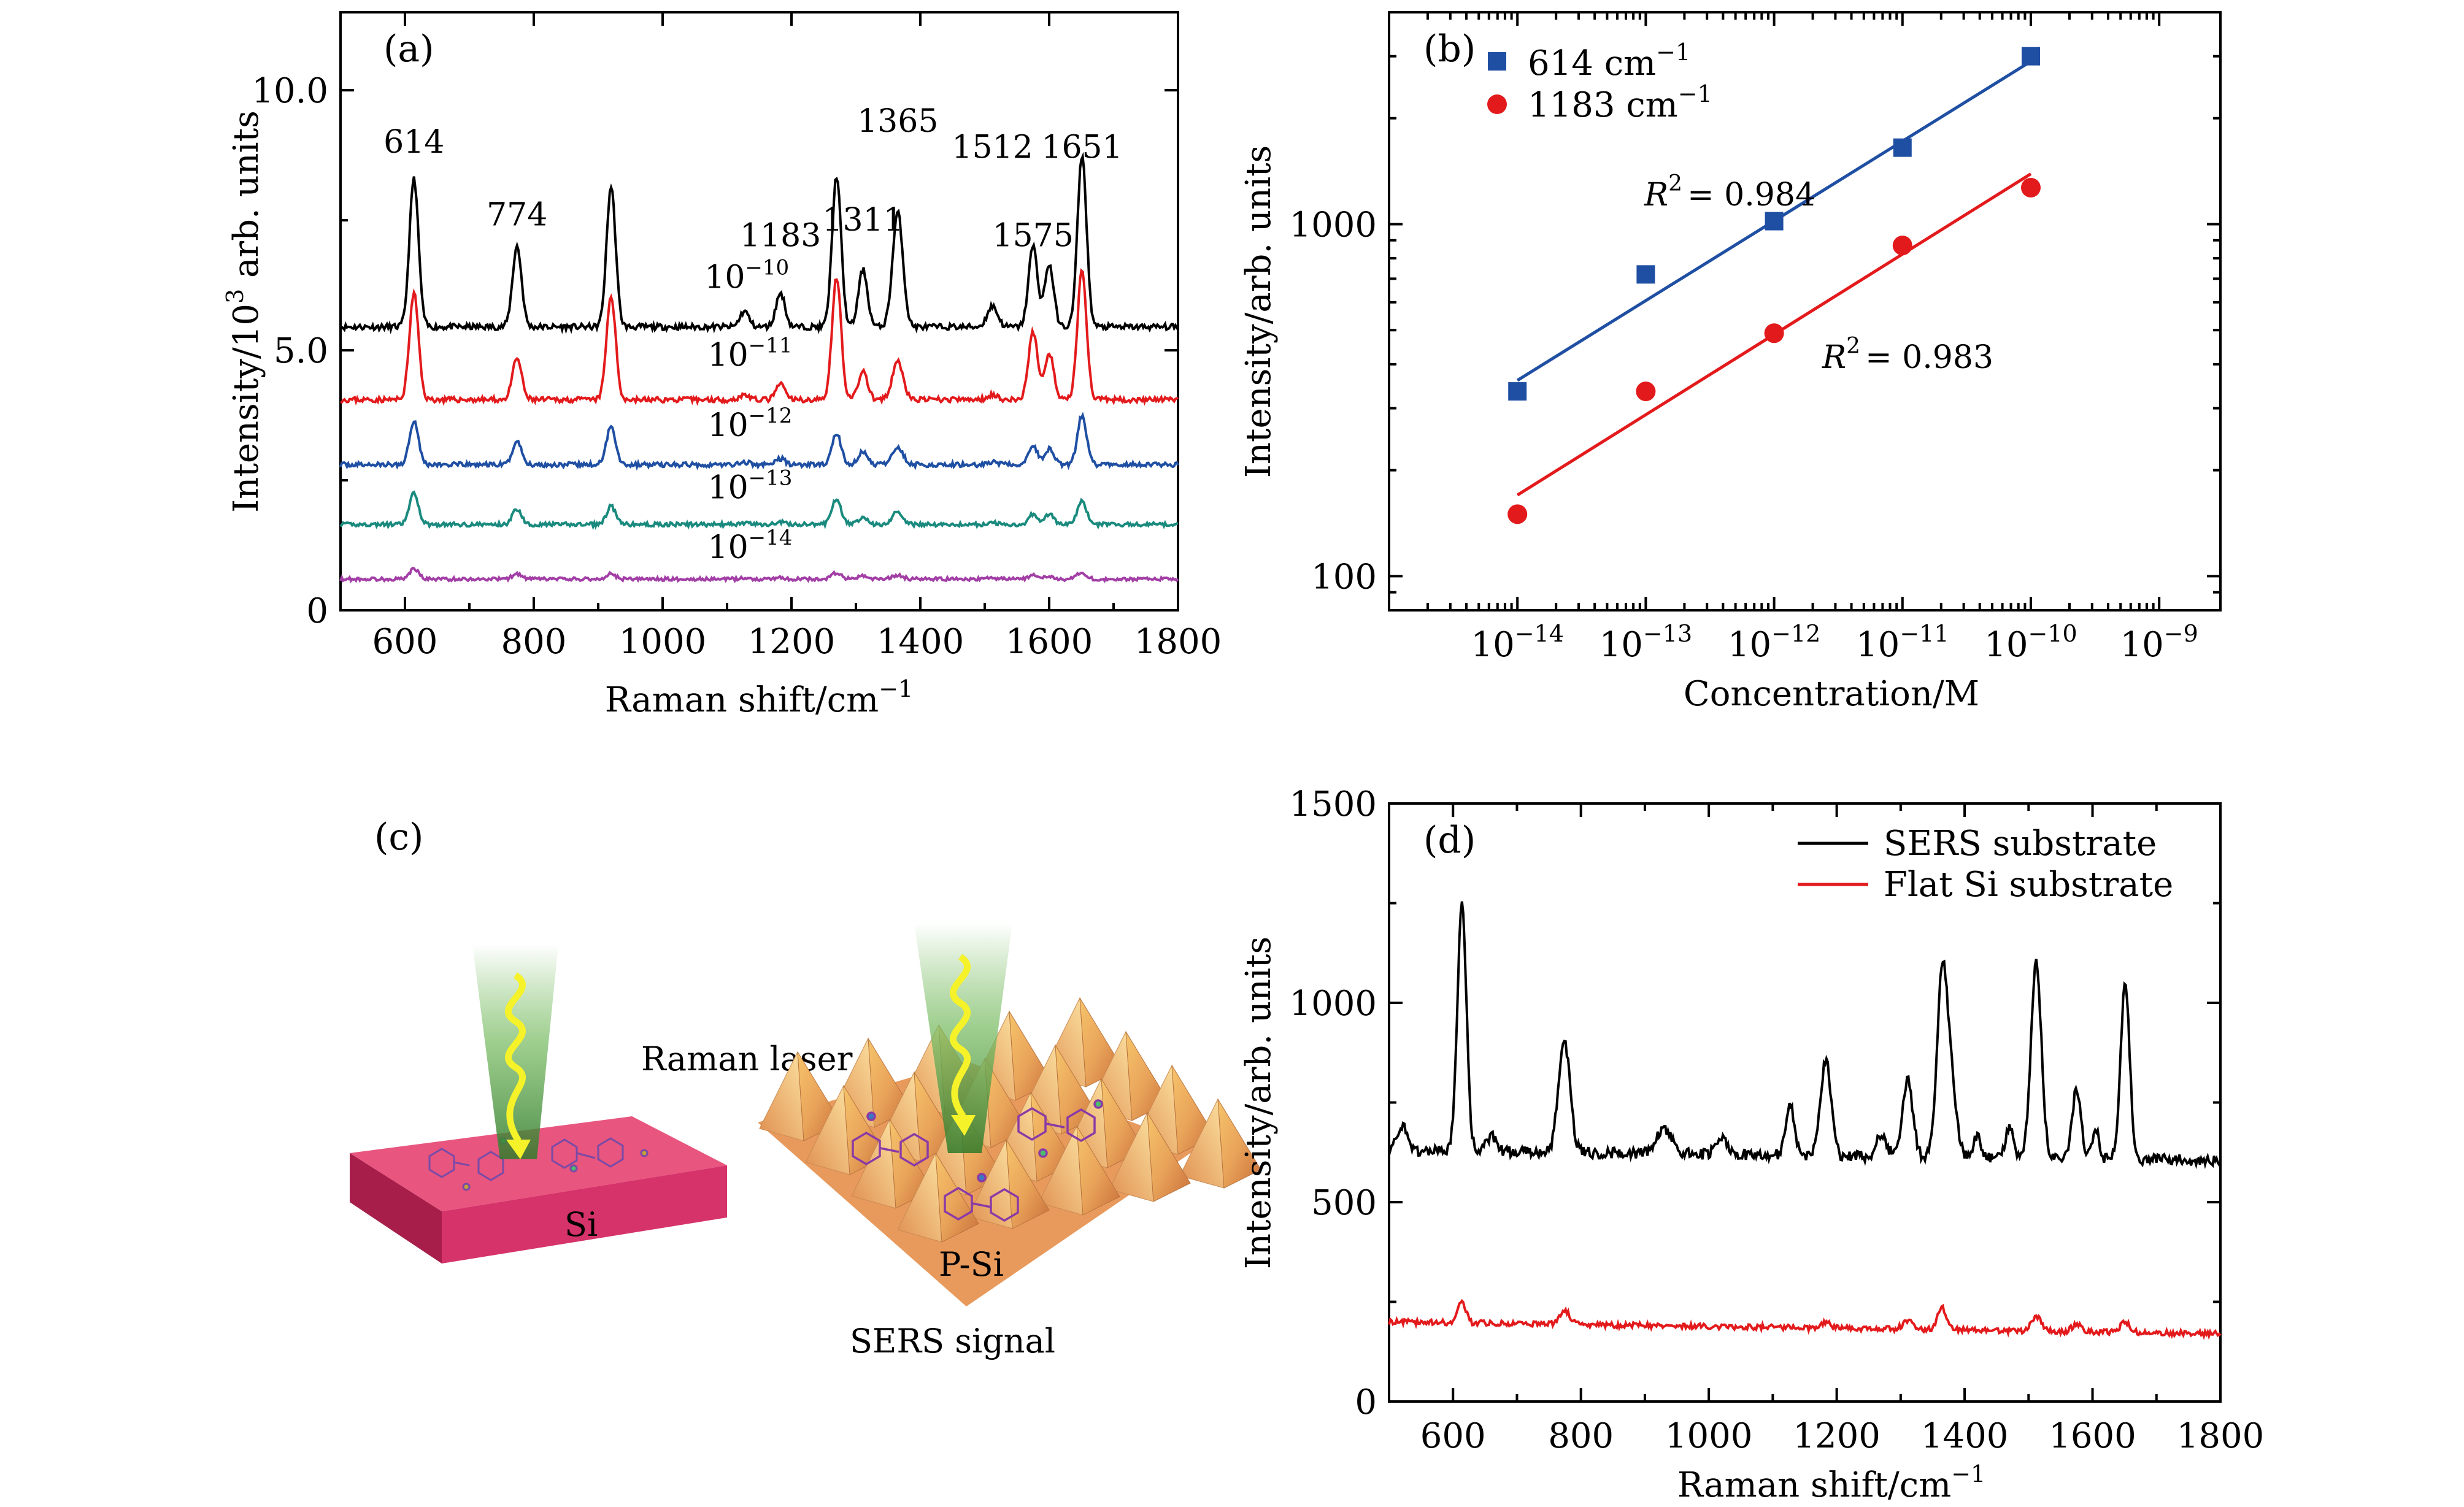 The width and height of the screenshot is (2464, 1507). I want to click on panel-a-concentration-label: 10−10, so click(746, 275).